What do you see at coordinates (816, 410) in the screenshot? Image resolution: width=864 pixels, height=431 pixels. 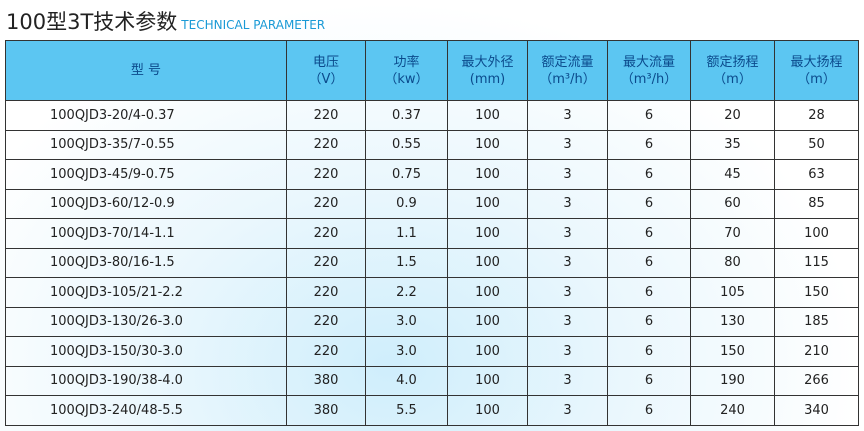 I see `value-cell: 340` at bounding box center [816, 410].